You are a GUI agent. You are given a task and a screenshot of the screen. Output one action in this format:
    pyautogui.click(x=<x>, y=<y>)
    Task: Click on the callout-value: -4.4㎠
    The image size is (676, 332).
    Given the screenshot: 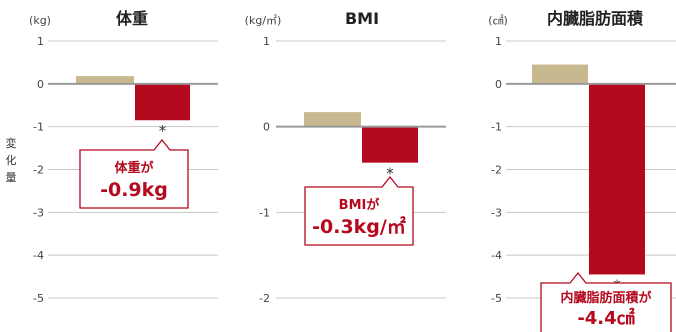 What is the action you would take?
    pyautogui.click(x=605, y=318)
    